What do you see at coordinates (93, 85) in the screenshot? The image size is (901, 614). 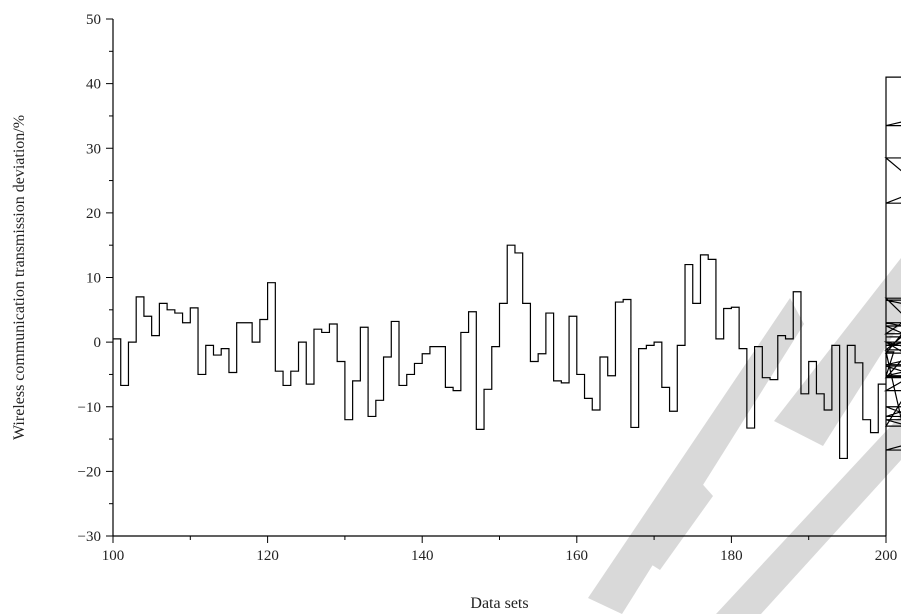 I see `y-tick-label: 40` at bounding box center [93, 85].